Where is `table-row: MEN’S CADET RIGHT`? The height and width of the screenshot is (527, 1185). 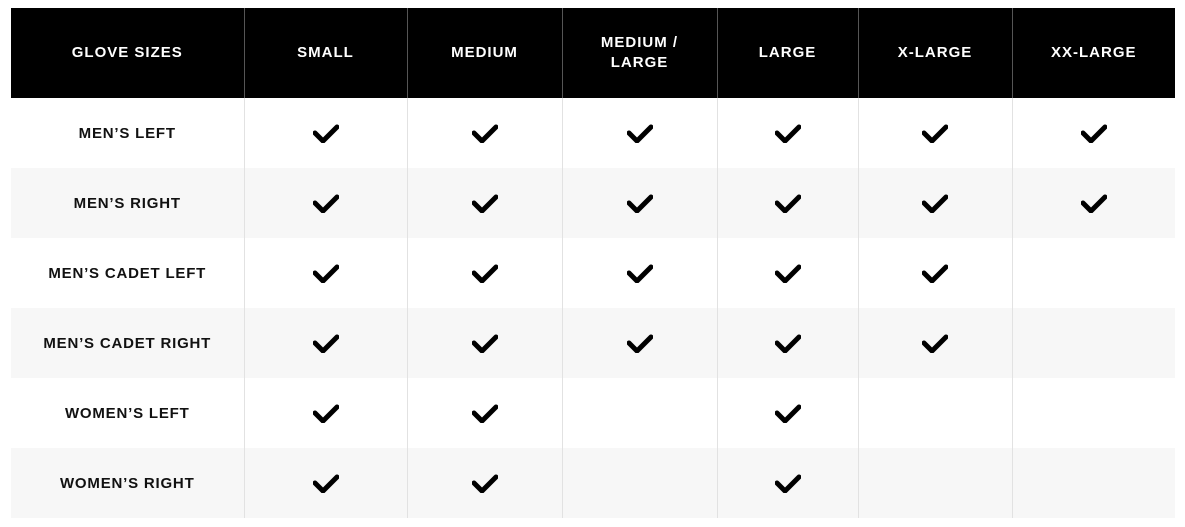 table-row: MEN’S CADET RIGHT is located at coordinates (593, 343).